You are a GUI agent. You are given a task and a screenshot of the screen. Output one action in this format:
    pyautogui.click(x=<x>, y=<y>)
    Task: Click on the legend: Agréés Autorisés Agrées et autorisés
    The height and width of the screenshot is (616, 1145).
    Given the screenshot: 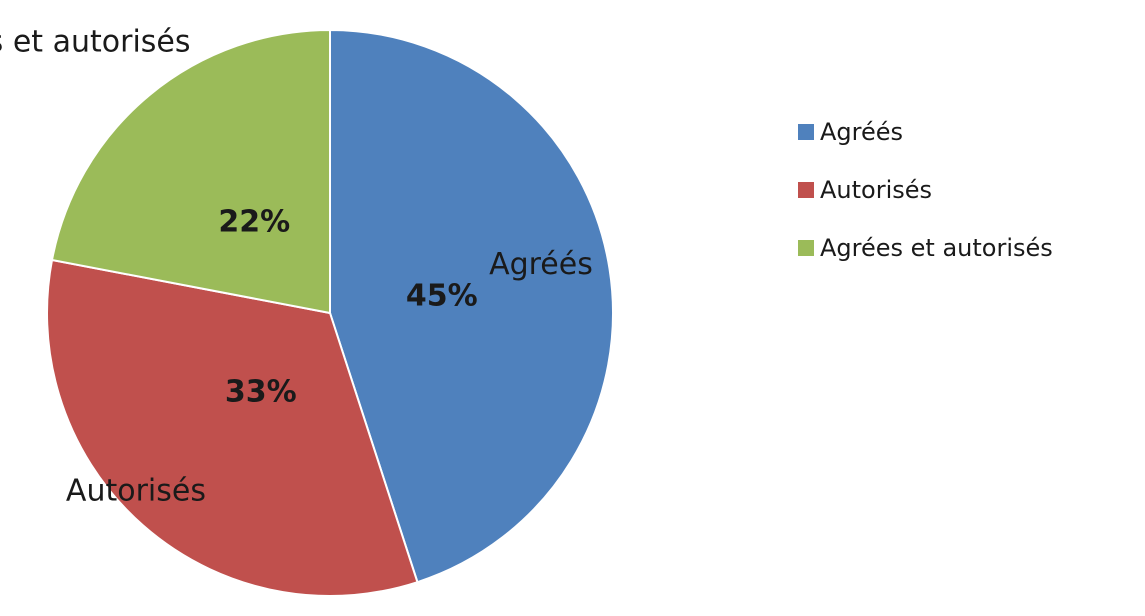 What is the action you would take?
    pyautogui.click(x=925, y=201)
    